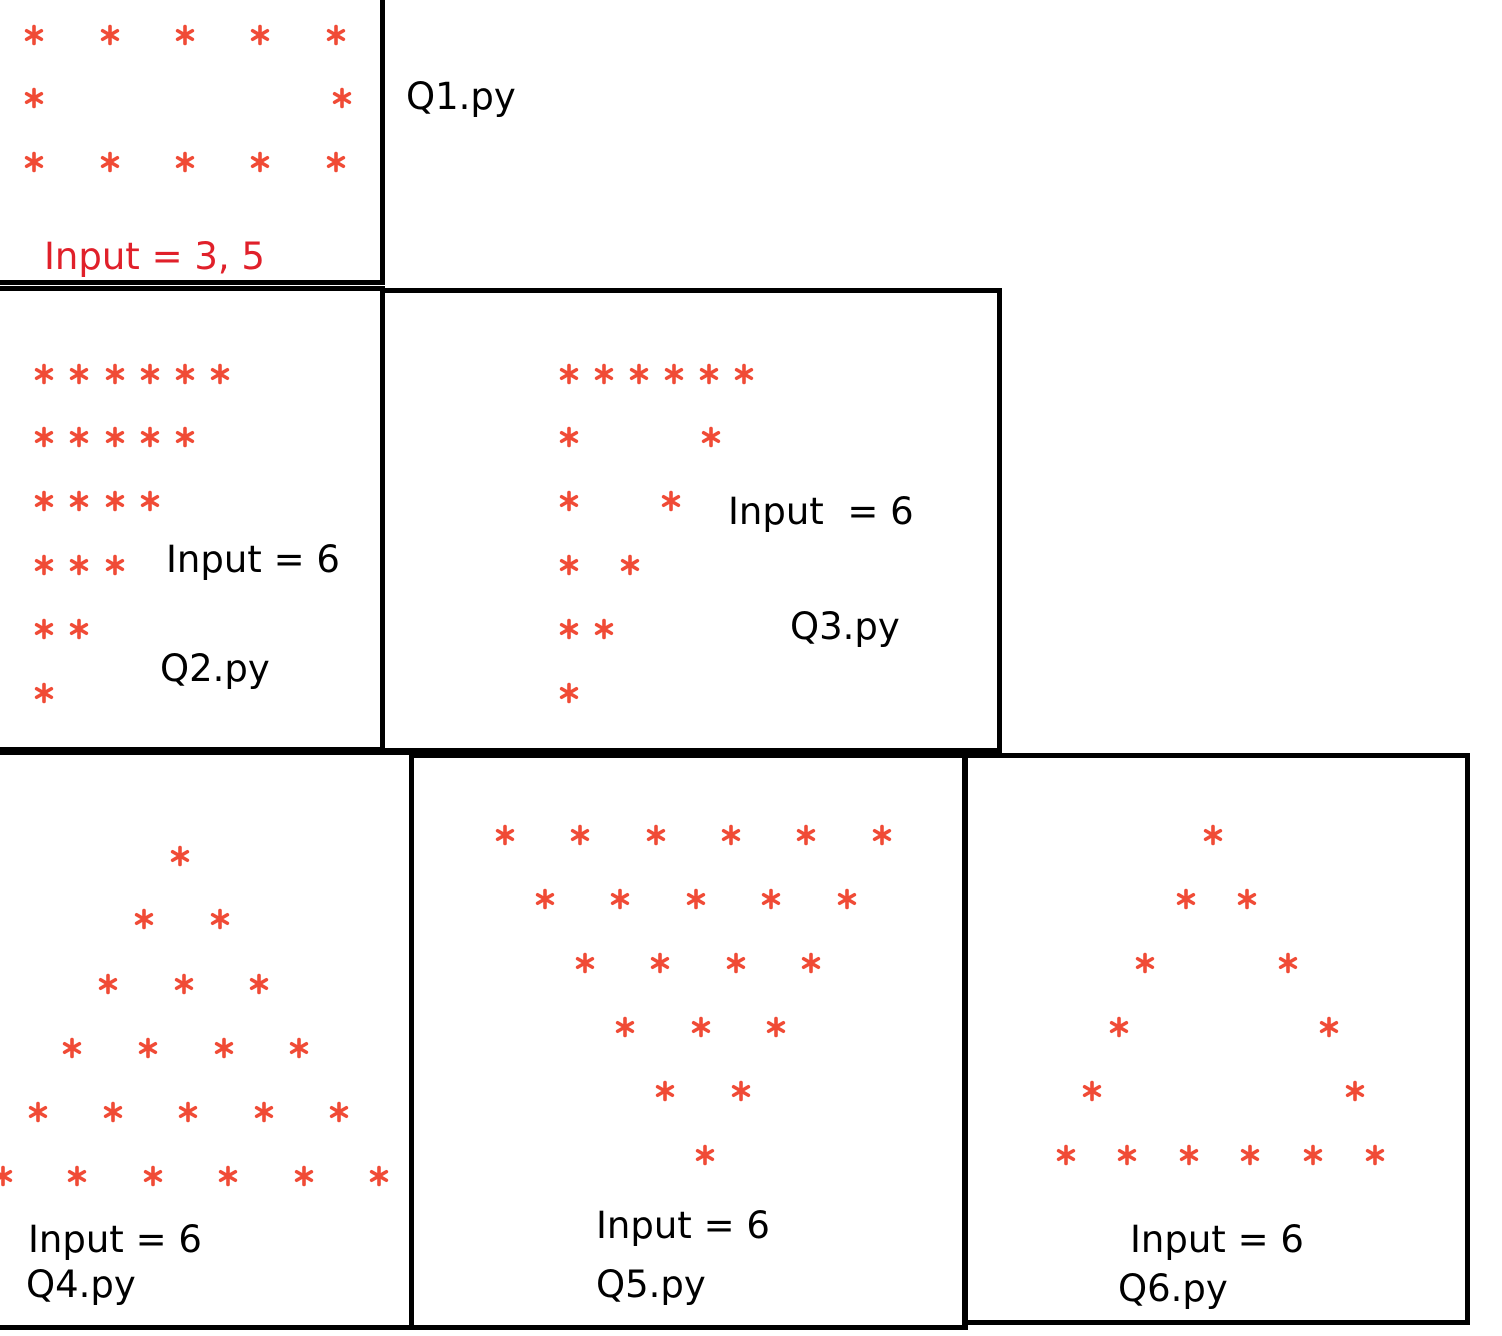  What do you see at coordinates (691, 520) in the screenshot?
I see `panel-q3-frame` at bounding box center [691, 520].